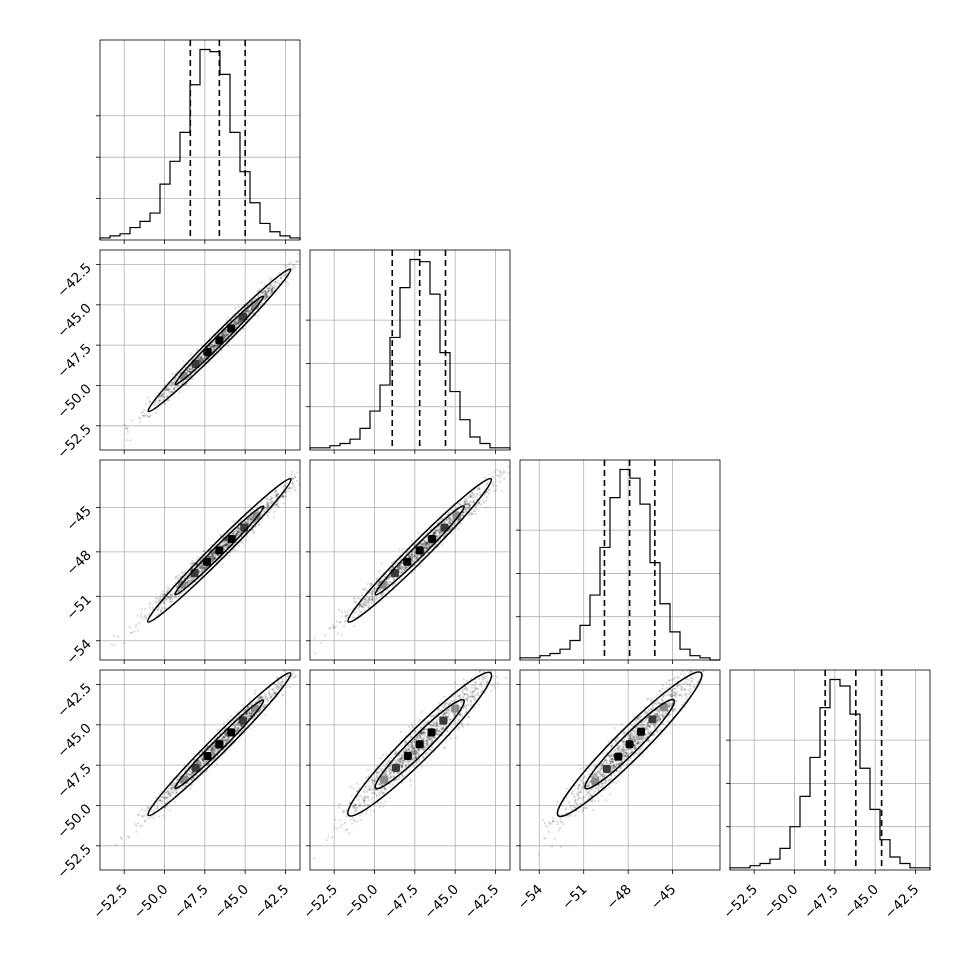 The width and height of the screenshot is (970, 970). Describe the element at coordinates (861, 902) in the screenshot. I see `x-tick-label: −45.0` at that location.